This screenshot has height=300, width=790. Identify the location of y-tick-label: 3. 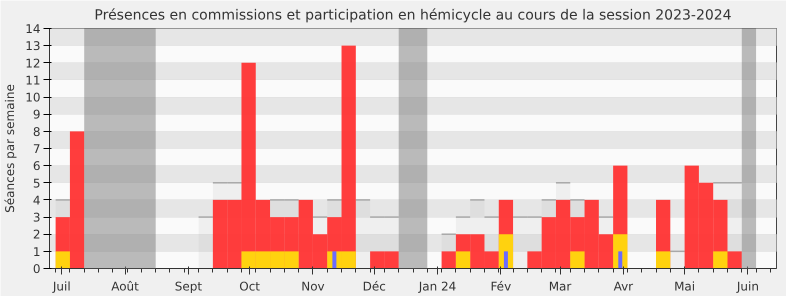
(36, 217).